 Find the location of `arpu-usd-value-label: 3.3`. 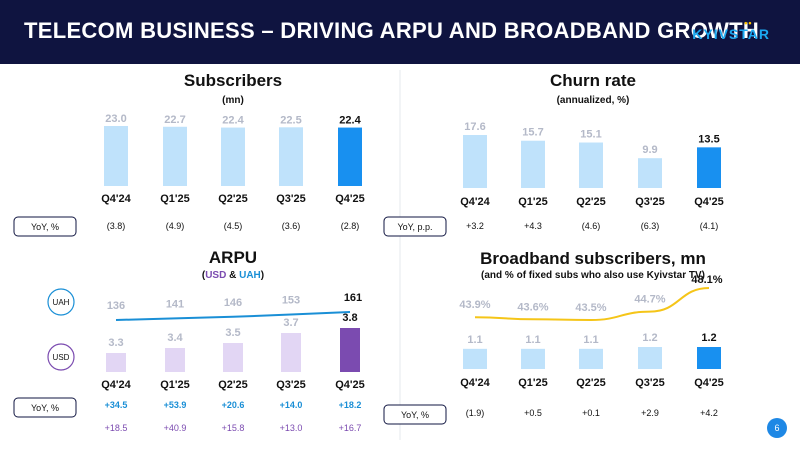

arpu-usd-value-label: 3.3 is located at coordinates (115, 343).